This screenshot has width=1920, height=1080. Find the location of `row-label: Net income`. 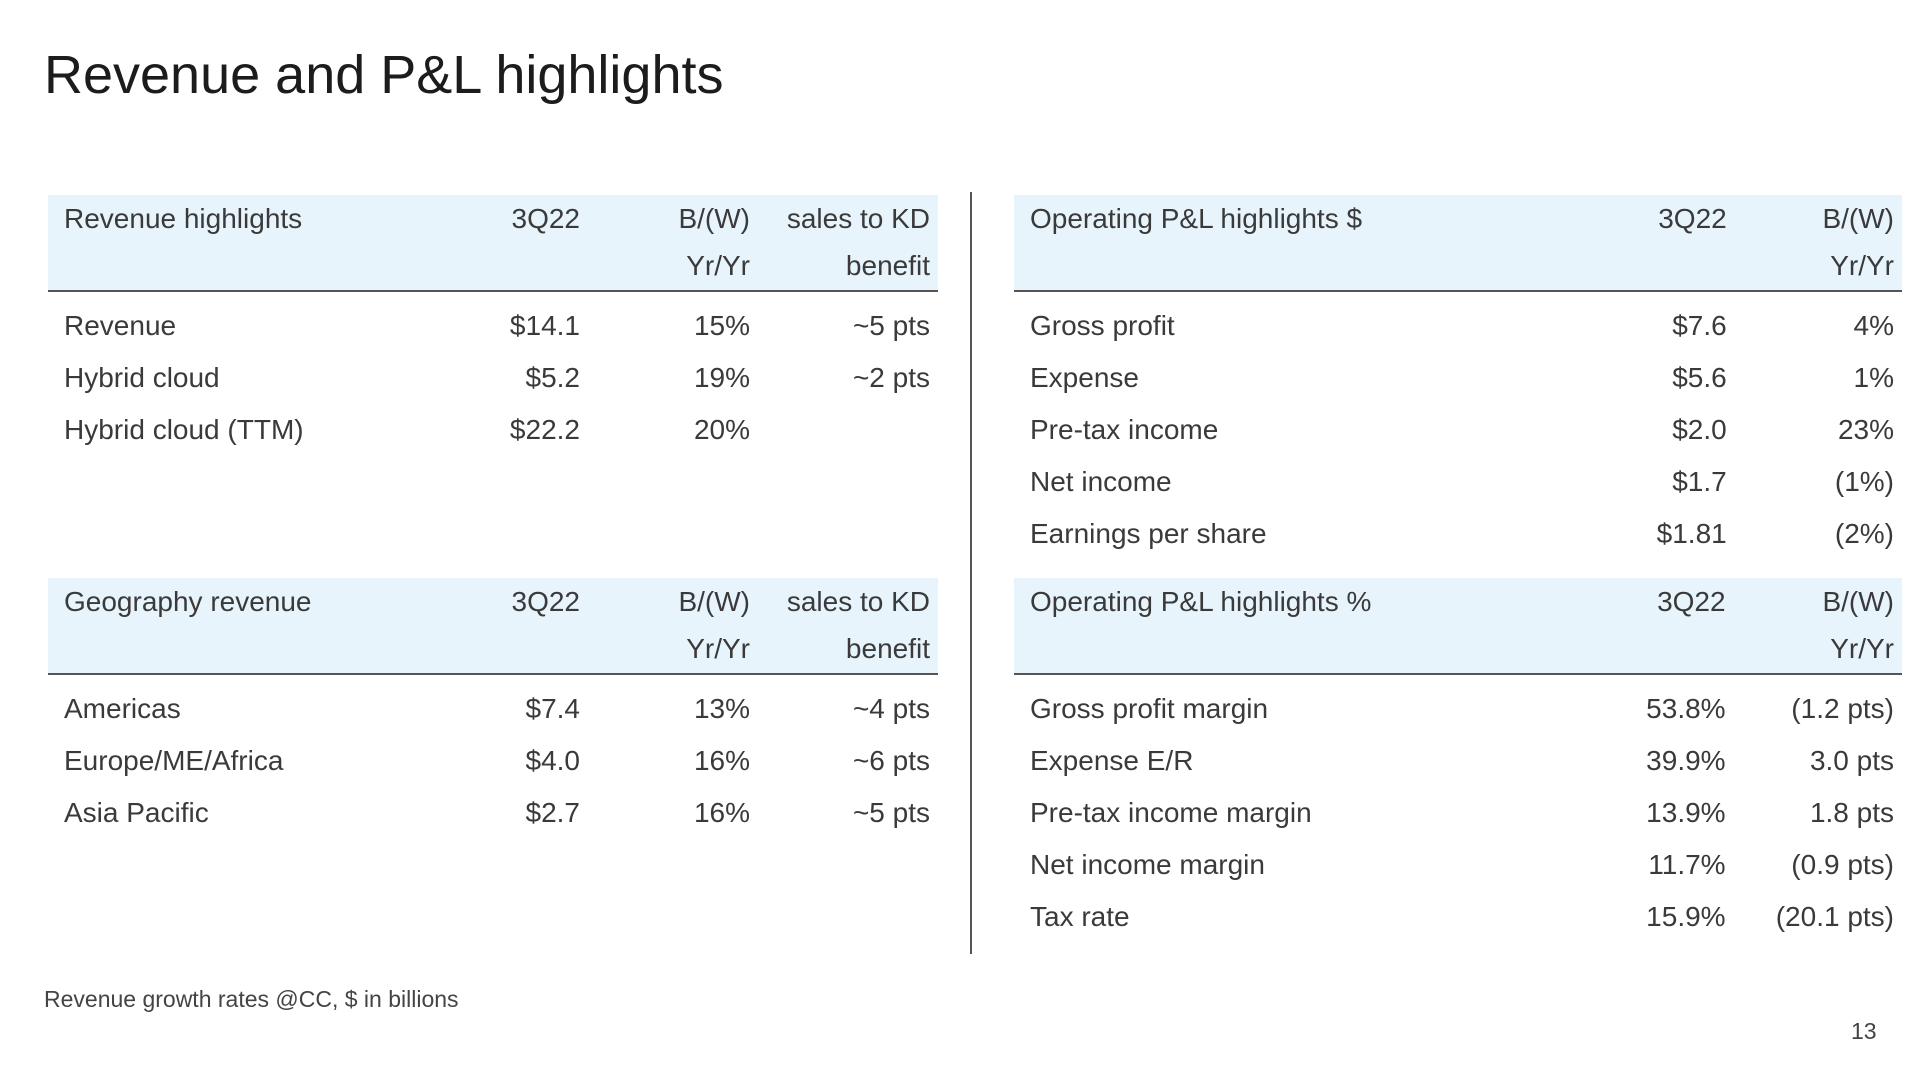

row-label: Net income is located at coordinates (1101, 481).